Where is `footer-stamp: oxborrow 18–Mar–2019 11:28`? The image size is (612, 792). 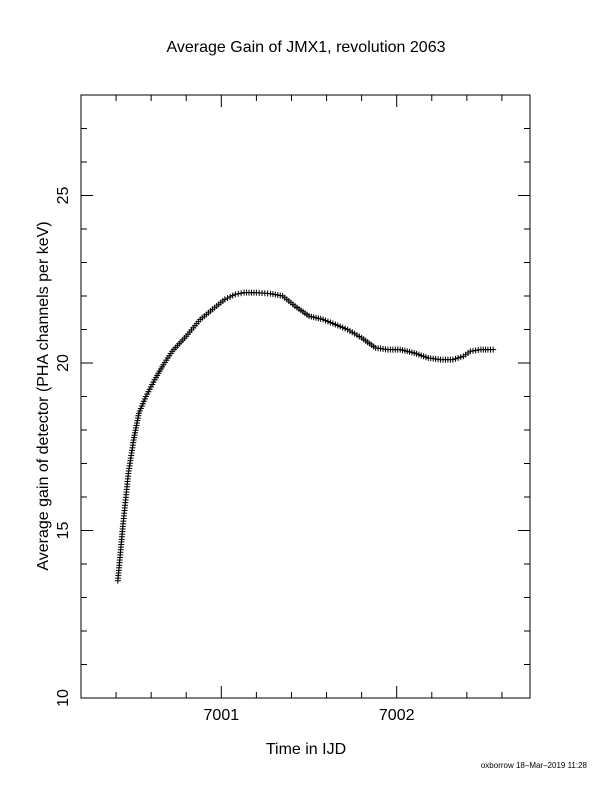 footer-stamp: oxborrow 18–Mar–2019 11:28 is located at coordinates (534, 765).